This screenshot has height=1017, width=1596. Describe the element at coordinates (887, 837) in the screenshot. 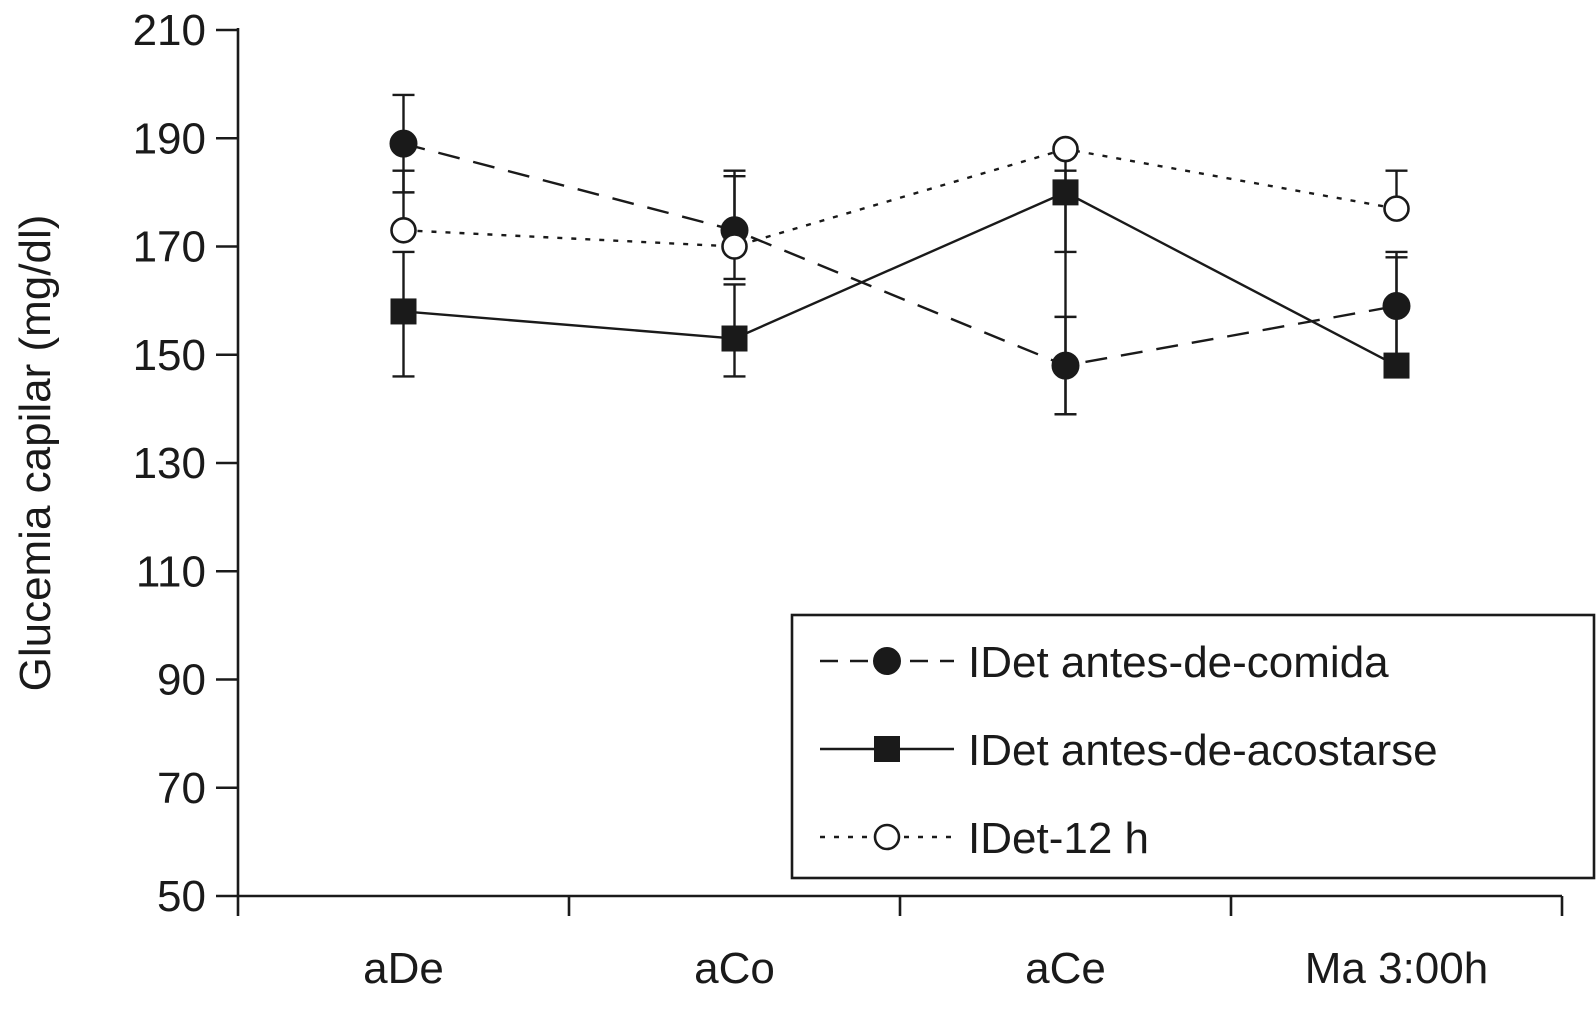

I see `legend-item-3-marker` at that location.